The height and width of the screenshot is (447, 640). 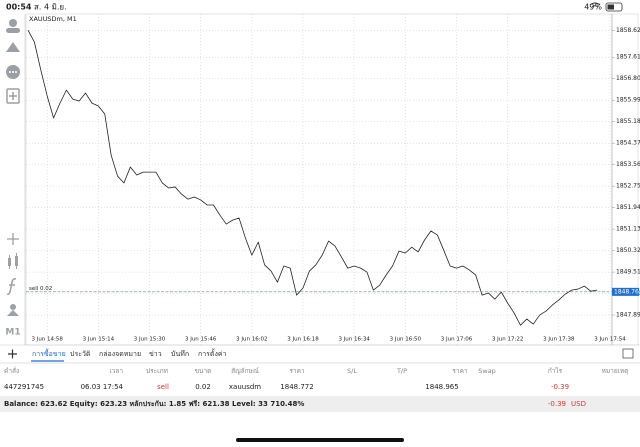 What do you see at coordinates (13, 47) in the screenshot?
I see `toolbar-trade` at bounding box center [13, 47].